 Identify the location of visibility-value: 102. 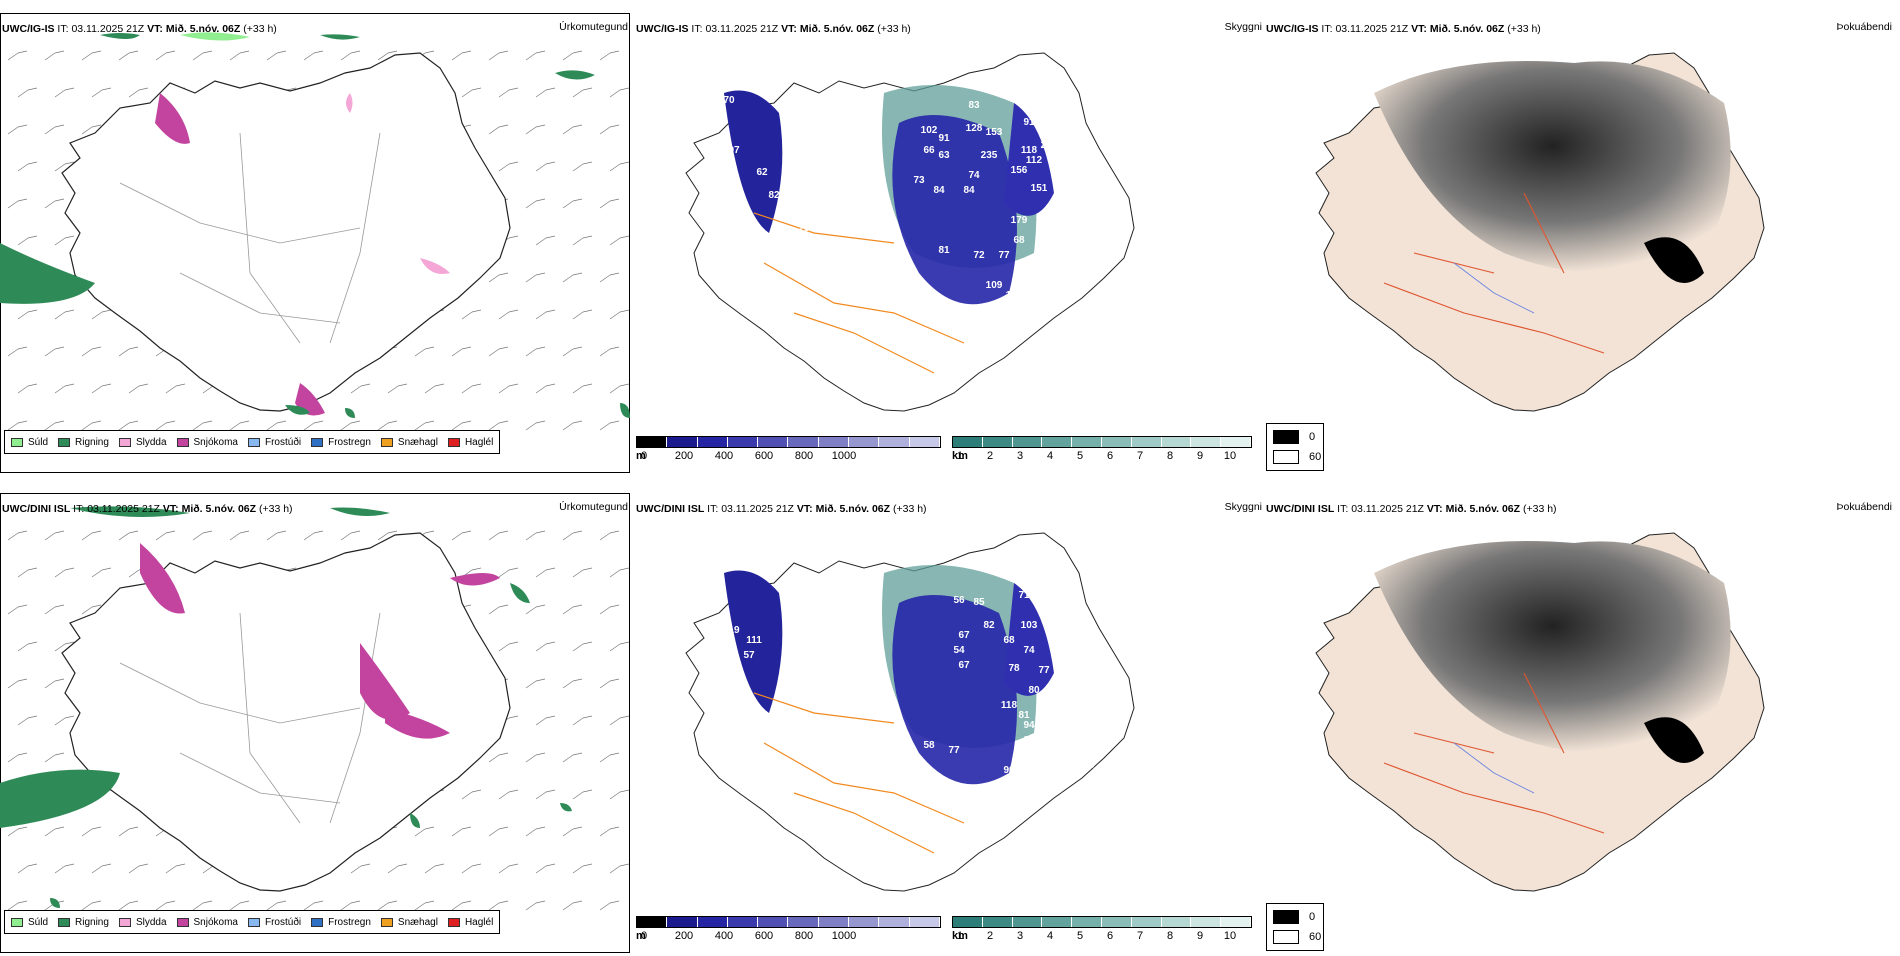
(1014, 295).